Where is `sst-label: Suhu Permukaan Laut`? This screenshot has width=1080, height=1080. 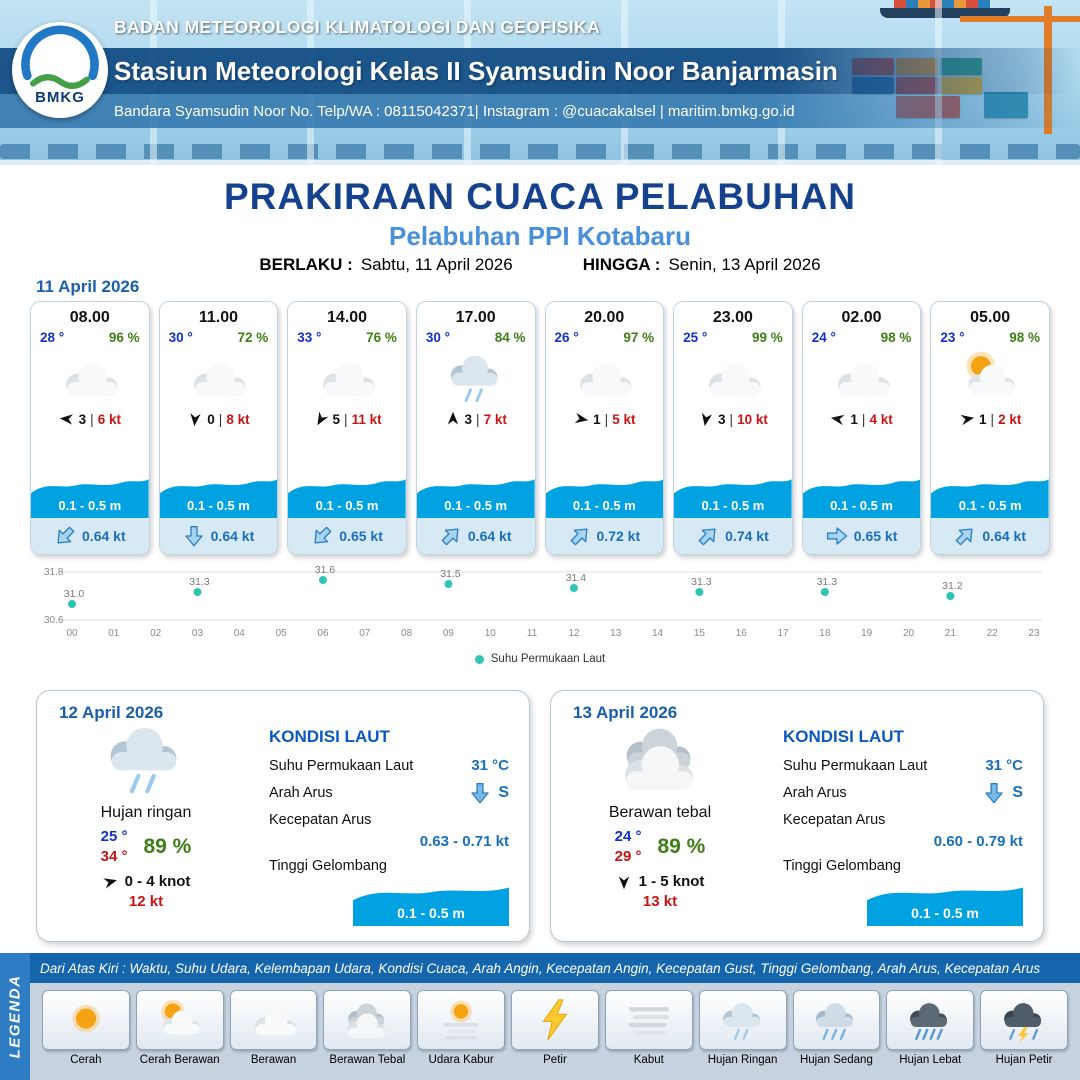 sst-label: Suhu Permukaan Laut is located at coordinates (855, 765).